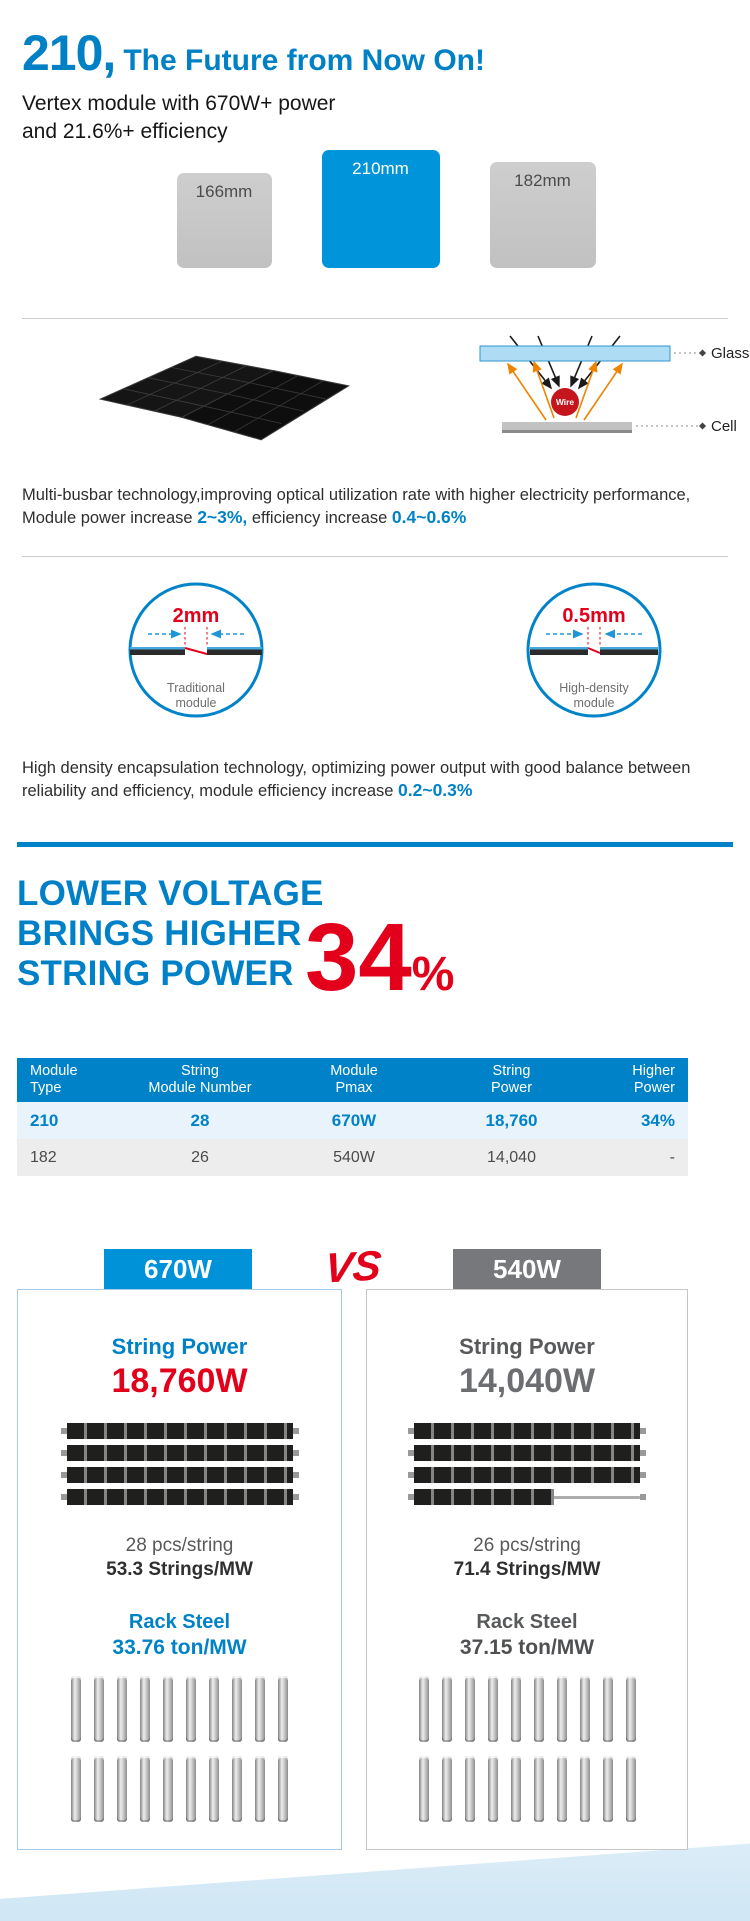 This screenshot has width=750, height=1921. I want to click on pcs-per-string: 26 pcs/string, so click(527, 1545).